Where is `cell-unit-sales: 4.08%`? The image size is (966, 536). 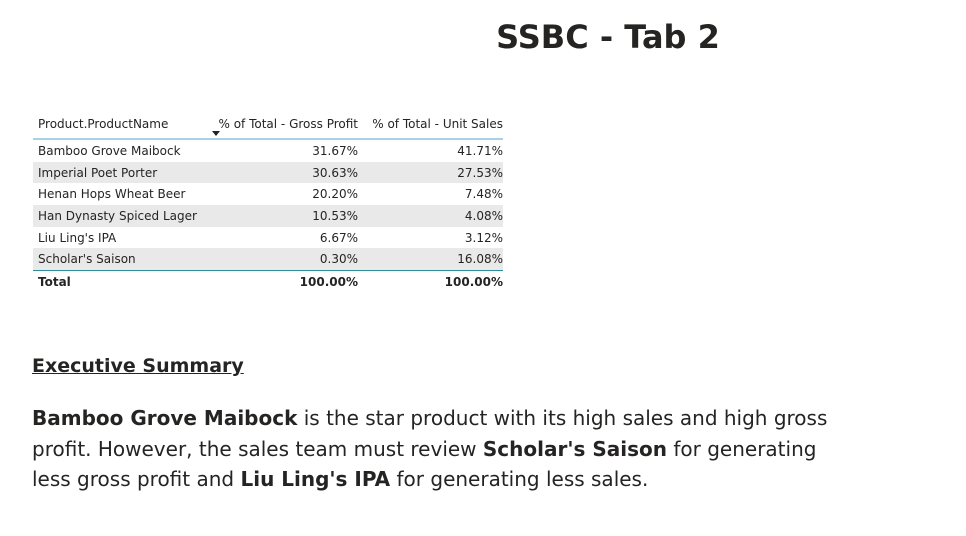
cell-unit-sales: 4.08% is located at coordinates (483, 215).